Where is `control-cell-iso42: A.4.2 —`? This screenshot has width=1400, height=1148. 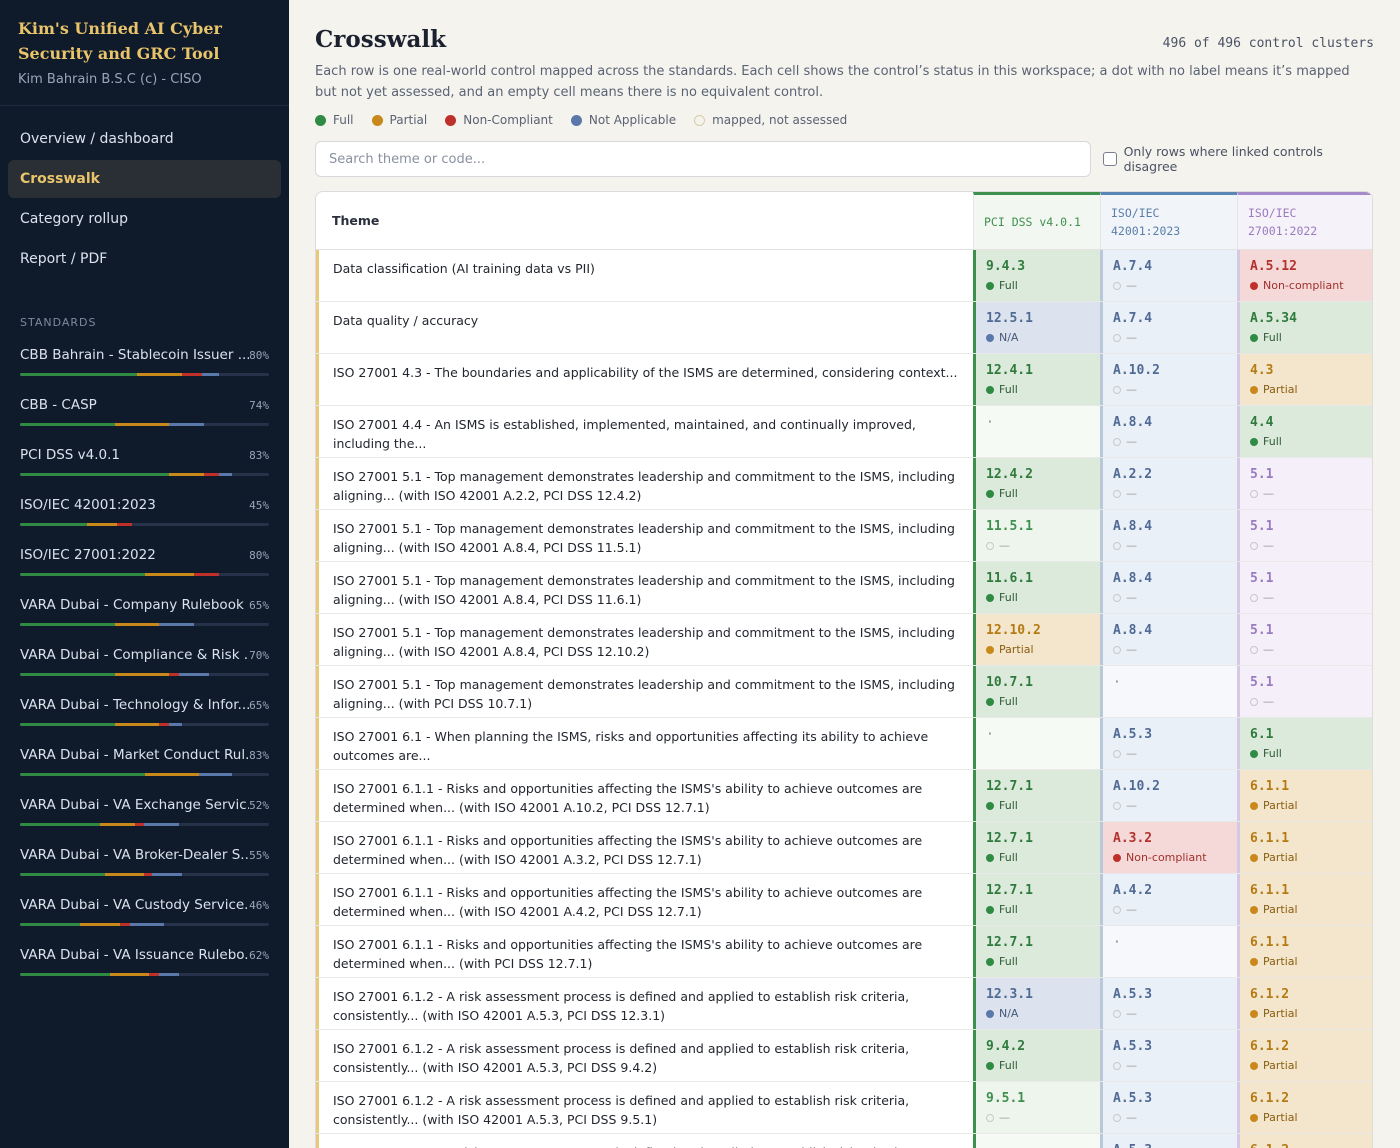
control-cell-iso42: A.4.2 — is located at coordinates (1168, 899).